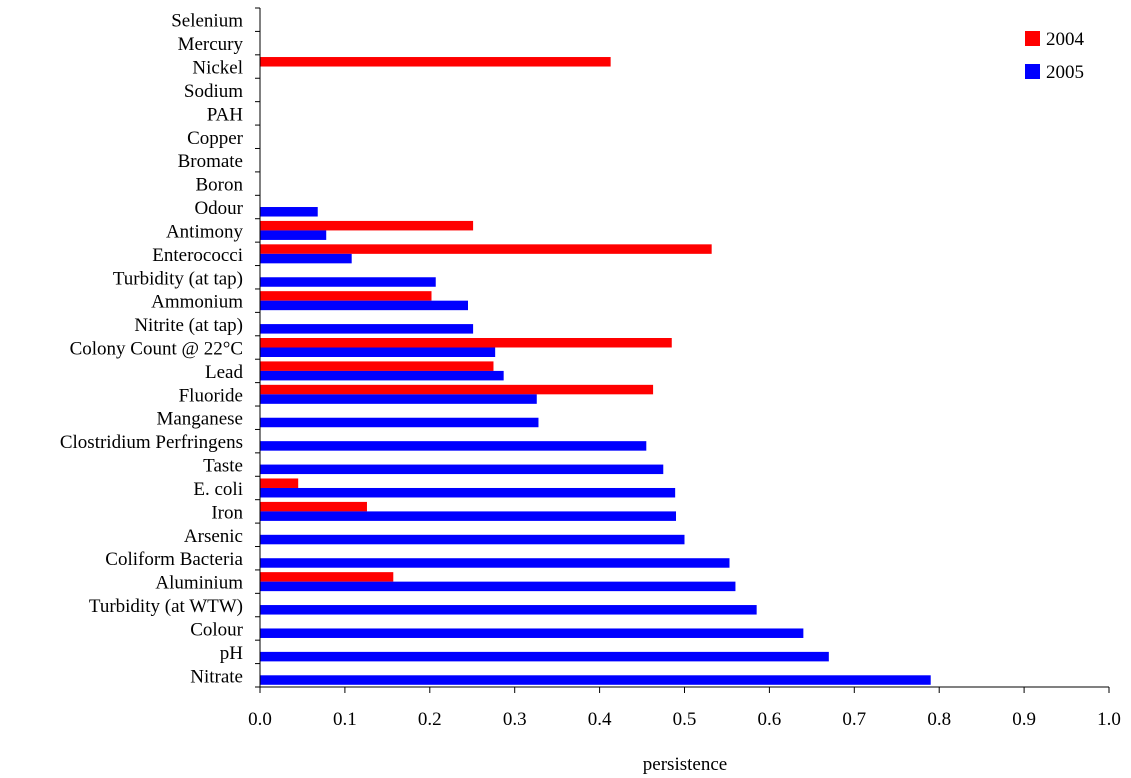 This screenshot has width=1131, height=778. What do you see at coordinates (227, 512) in the screenshot?
I see `category-label-iron: Iron` at bounding box center [227, 512].